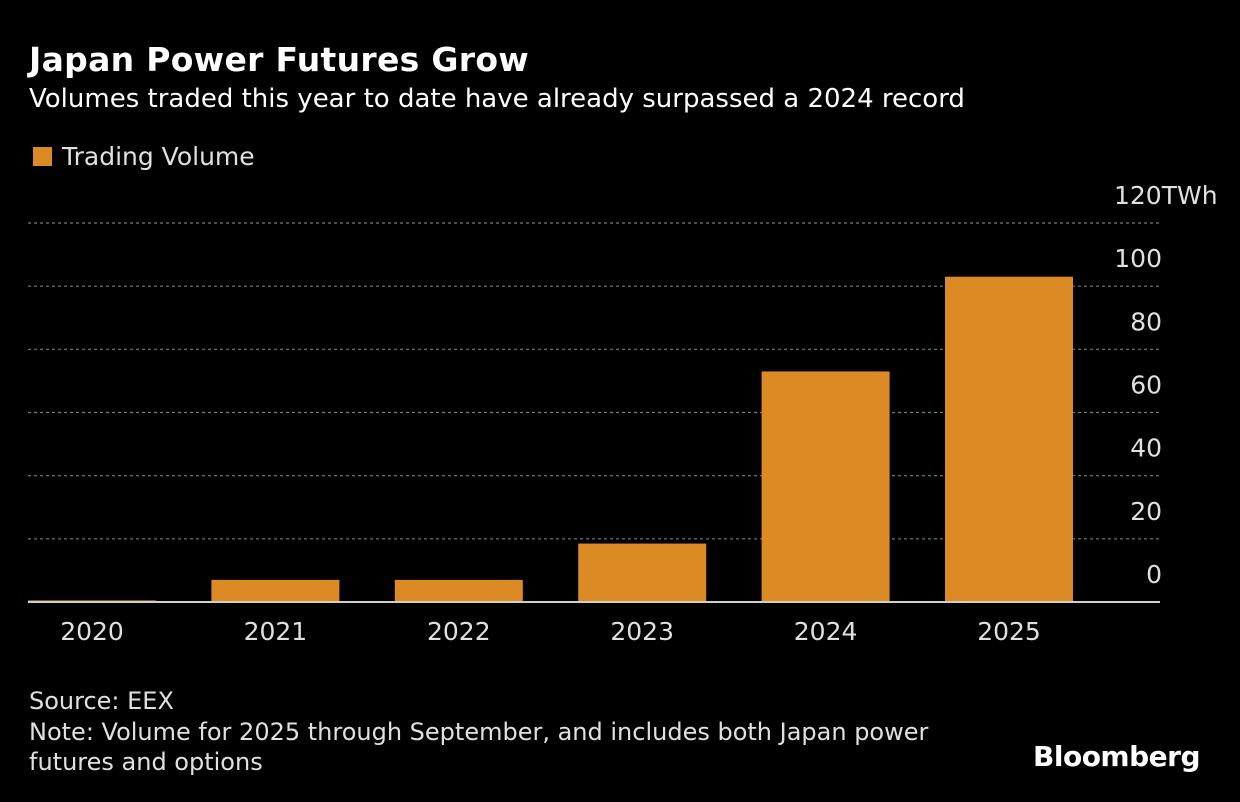 The width and height of the screenshot is (1240, 802). I want to click on bloomberg-logo: Bloomberg, so click(1116, 756).